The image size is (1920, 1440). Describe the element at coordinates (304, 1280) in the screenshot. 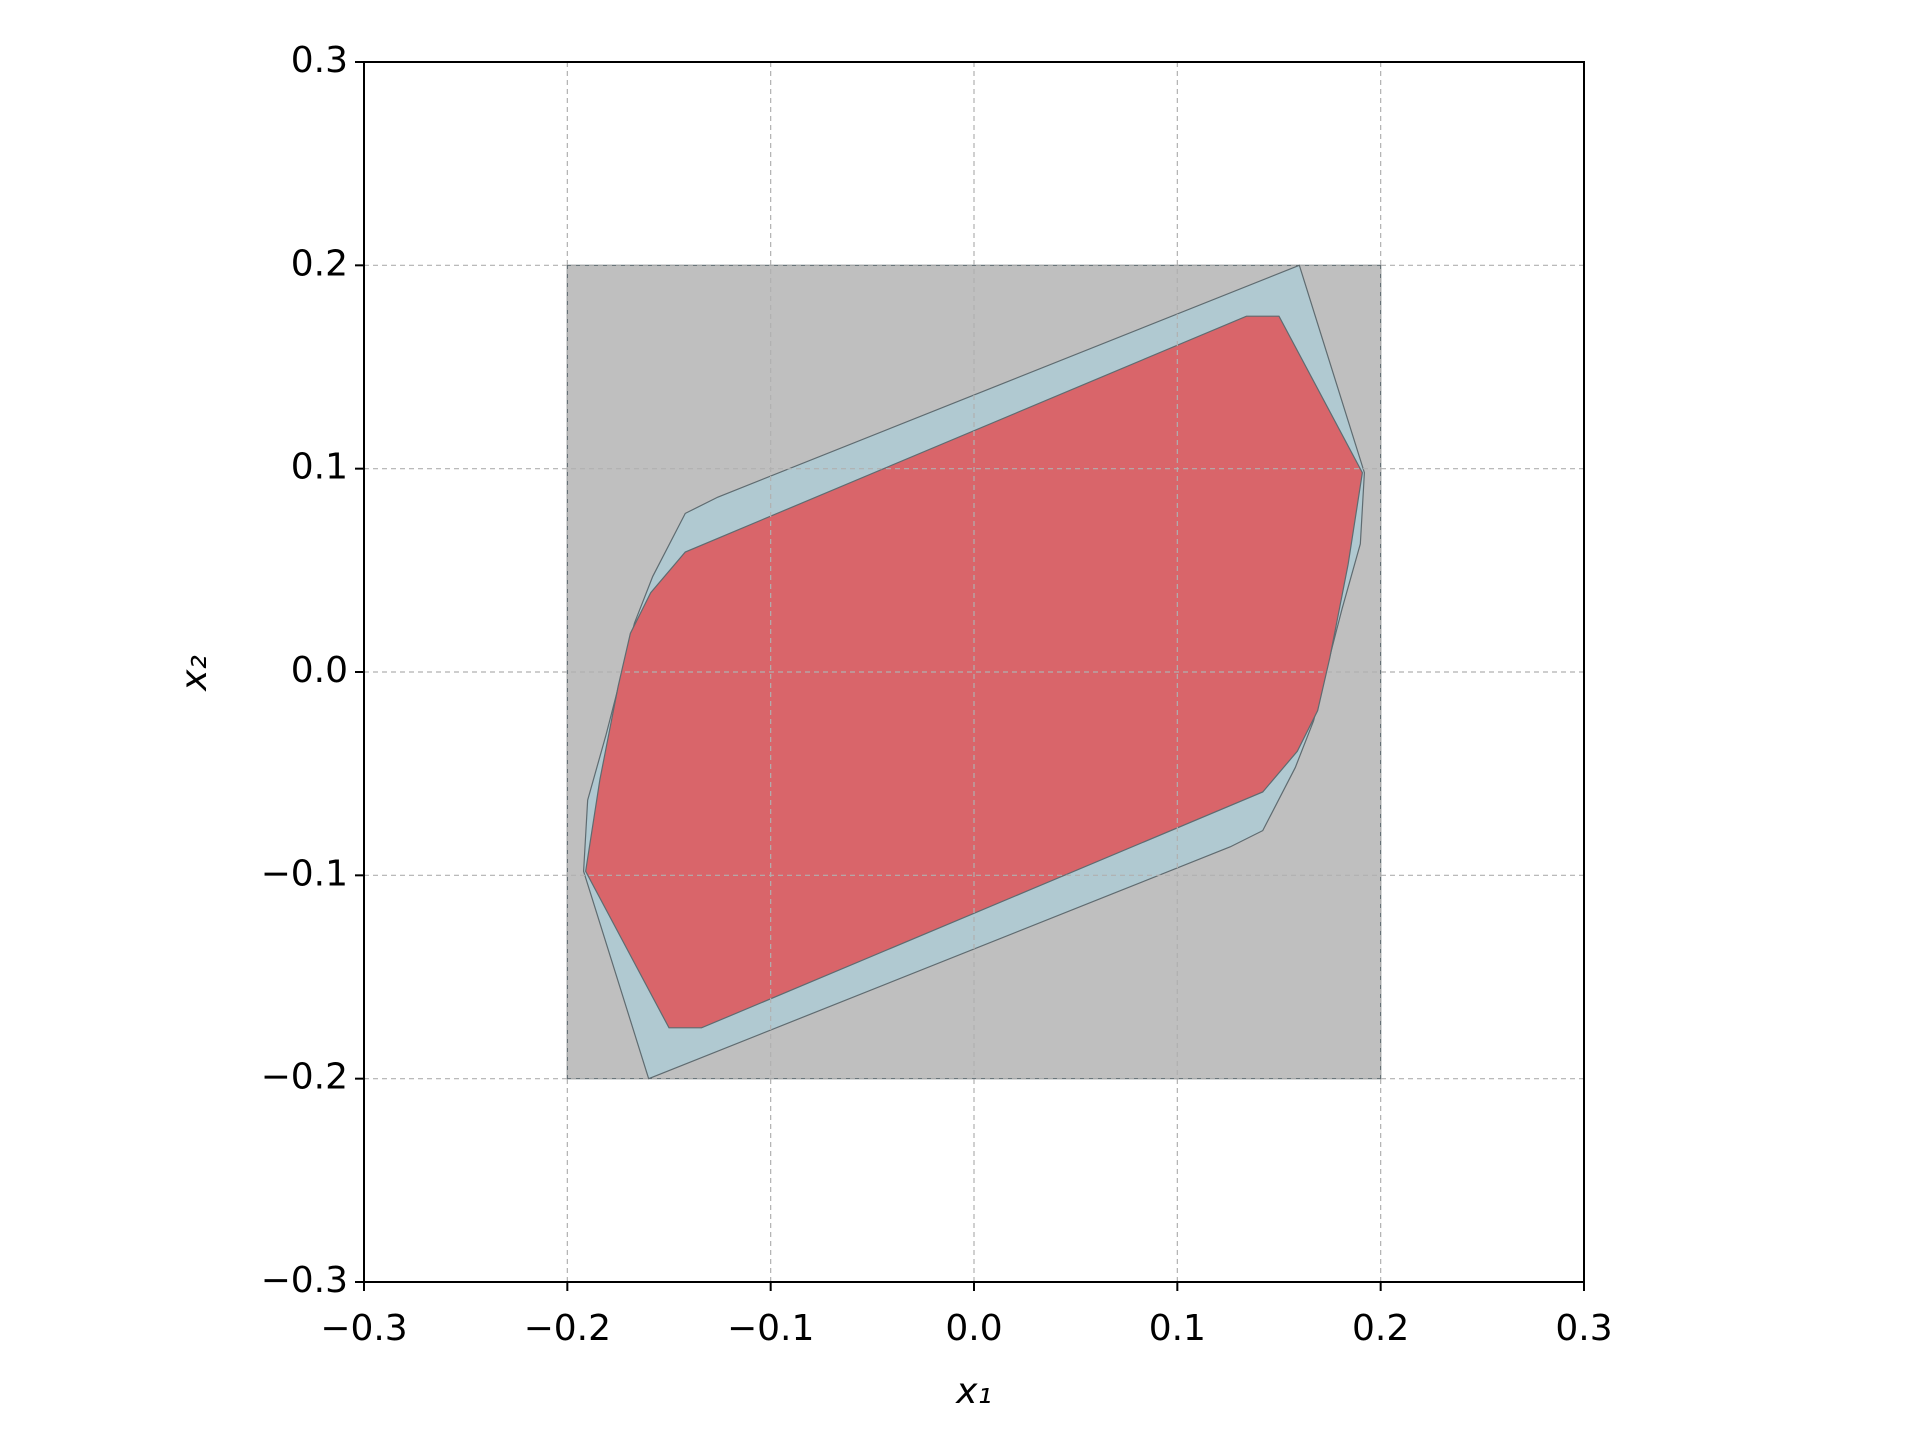

I see `y-tick-label: −0.3` at that location.